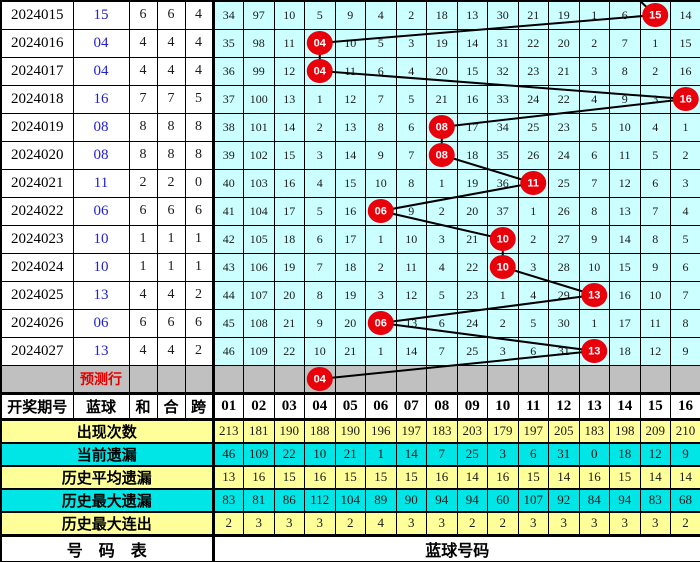 Image resolution: width=700 pixels, height=562 pixels. What do you see at coordinates (199, 183) in the screenshot?
I see `span-cell: 0` at bounding box center [199, 183].